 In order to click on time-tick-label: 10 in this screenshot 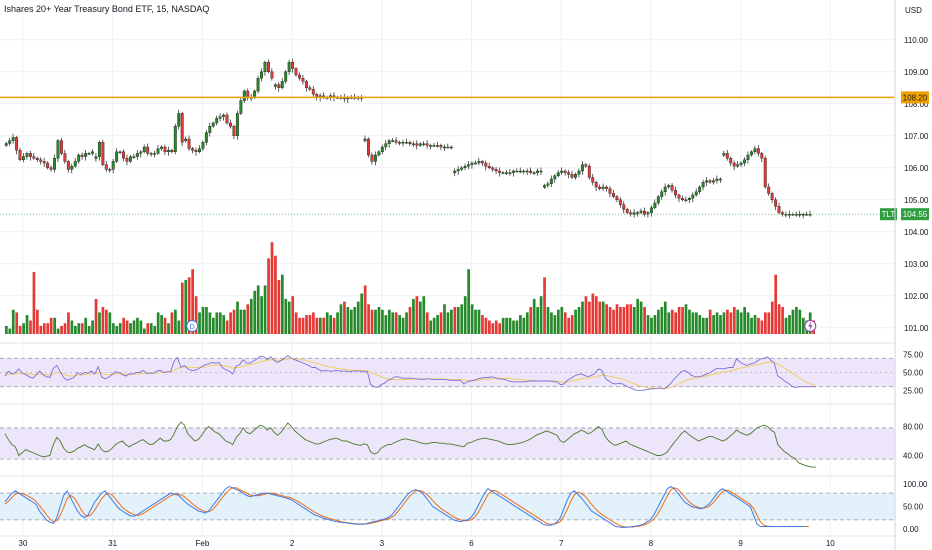, I will do `click(830, 543)`.